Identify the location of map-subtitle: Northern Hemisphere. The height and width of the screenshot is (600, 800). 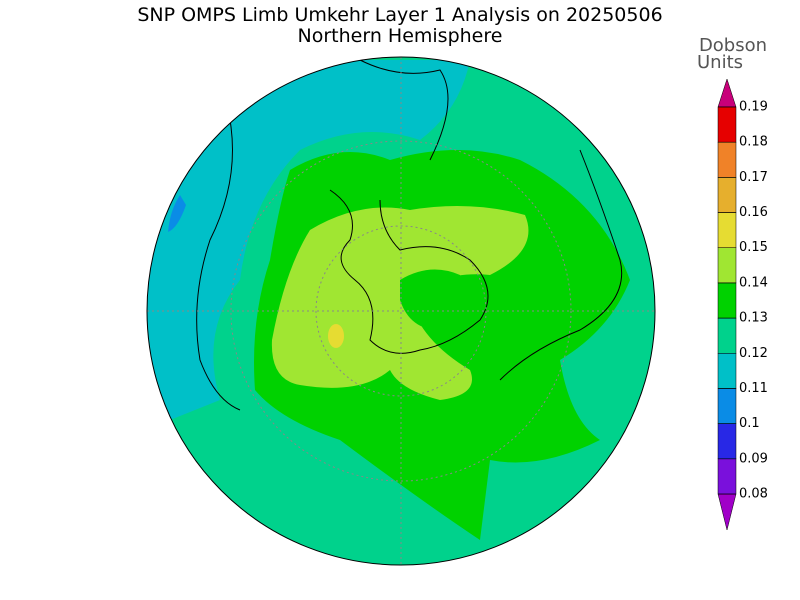
(400, 36).